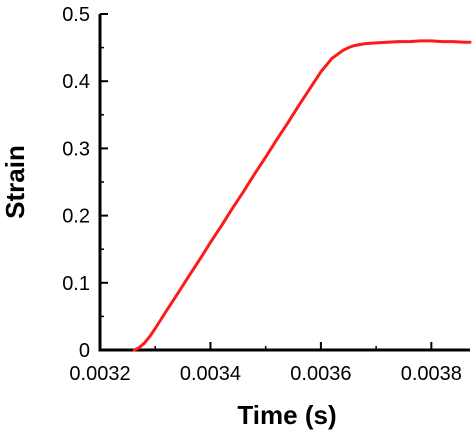 Image resolution: width=474 pixels, height=435 pixels. Describe the element at coordinates (15, 182) in the screenshot. I see `y-axis-title: Strain` at that location.